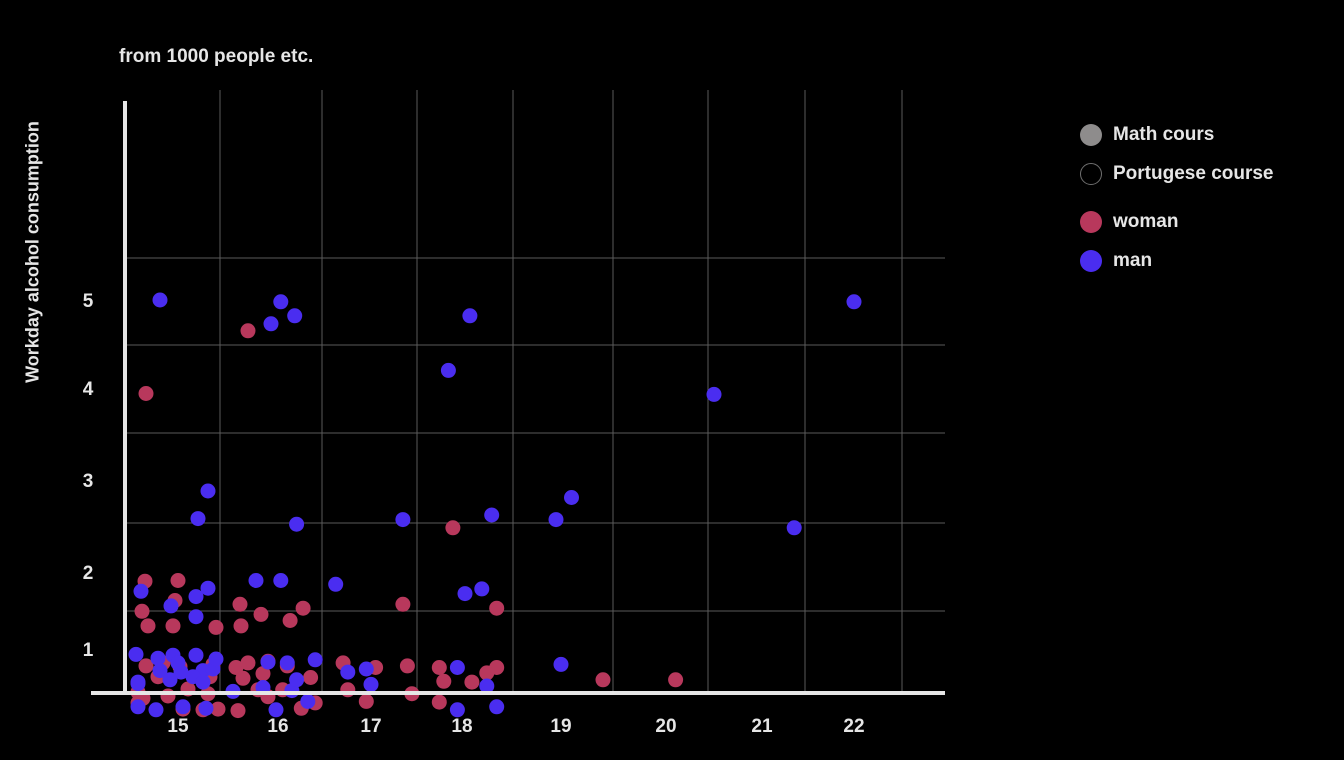  I want to click on x-tick-label: 21, so click(762, 726).